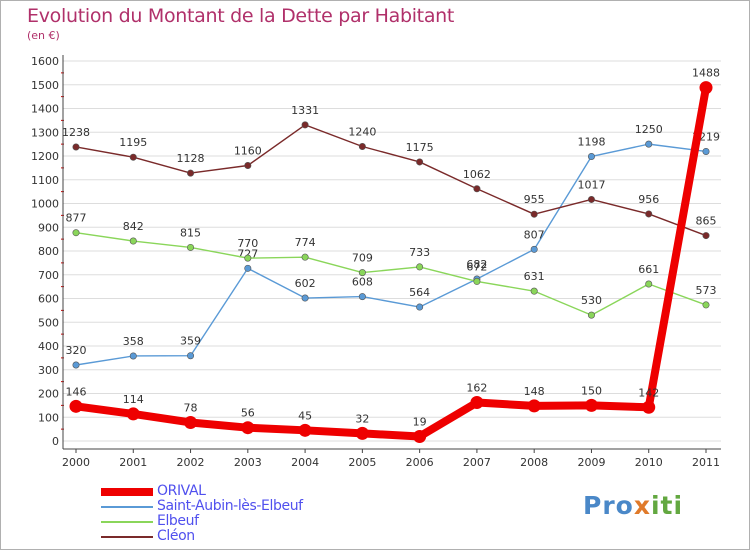  I want to click on data-label-orival: 142, so click(648, 392).